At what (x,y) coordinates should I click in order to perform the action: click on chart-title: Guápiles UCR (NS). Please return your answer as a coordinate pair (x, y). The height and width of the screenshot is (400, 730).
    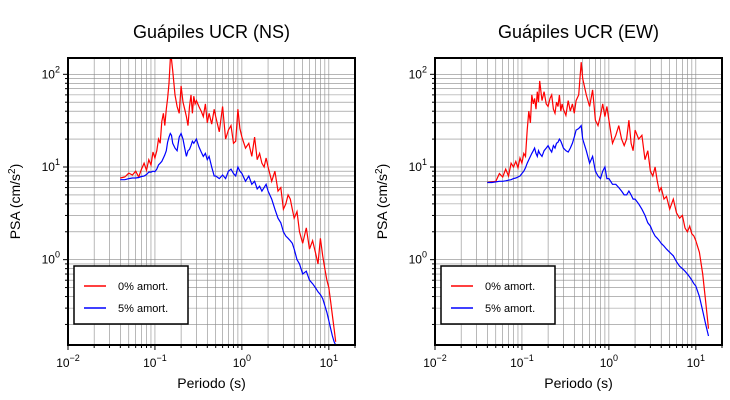
    Looking at the image, I should click on (211, 32).